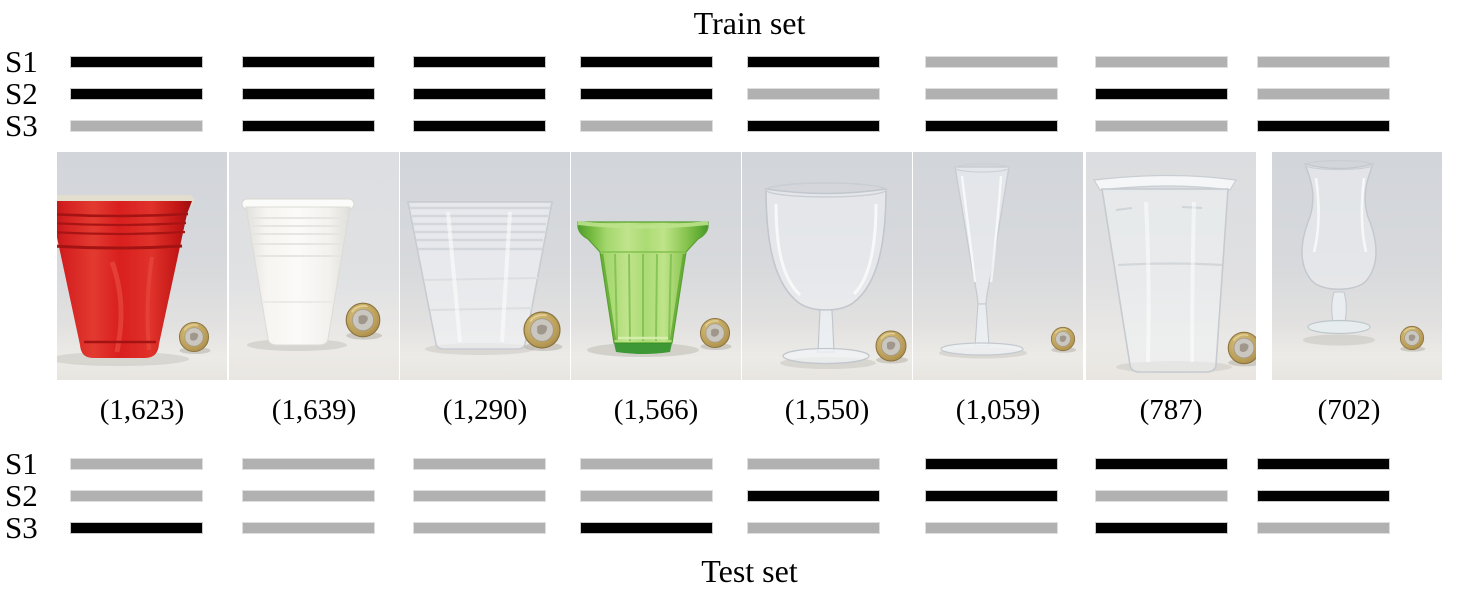  I want to click on test-s2-col7-bar, so click(1161, 496).